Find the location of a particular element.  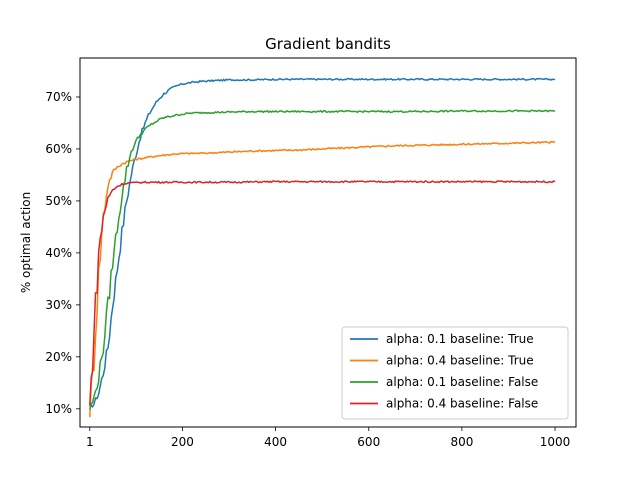

legend-label-1: alpha: 0.1 baseline: True is located at coordinates (460, 339).